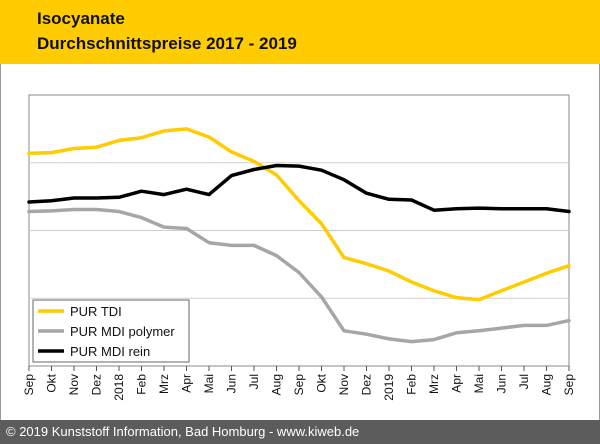 The height and width of the screenshot is (444, 600). I want to click on chart-subtitle: Durchschnittspreise 2017 - 2019, so click(167, 43).